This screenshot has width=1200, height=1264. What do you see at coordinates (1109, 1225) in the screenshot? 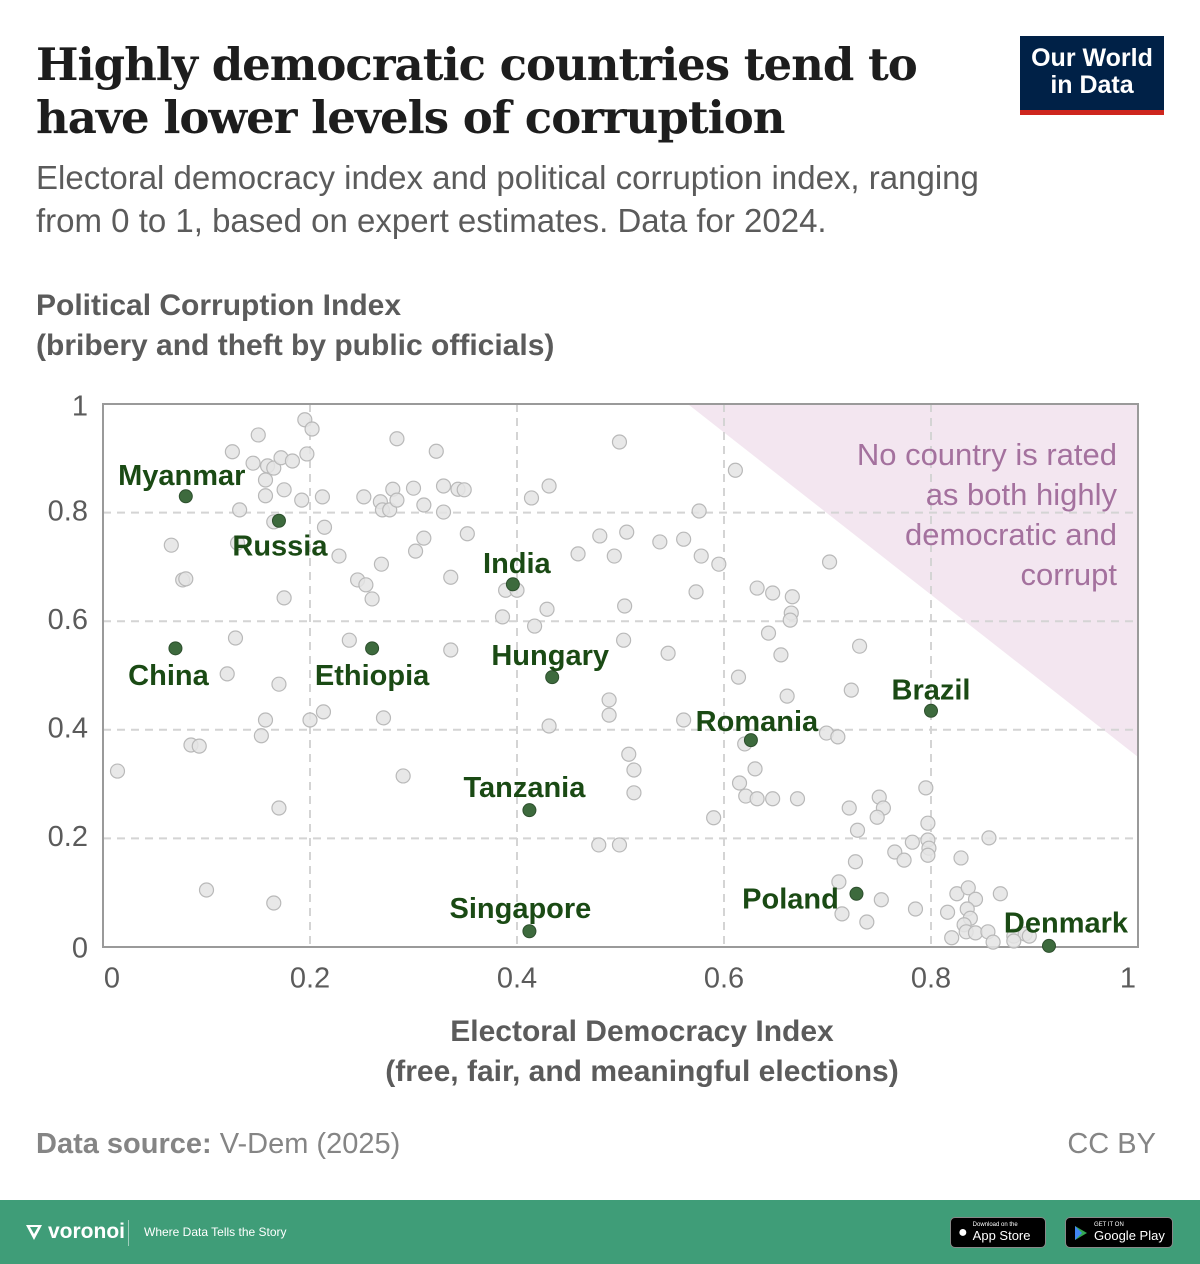
I see `google-play-small: GET IT ON` at bounding box center [1109, 1225].